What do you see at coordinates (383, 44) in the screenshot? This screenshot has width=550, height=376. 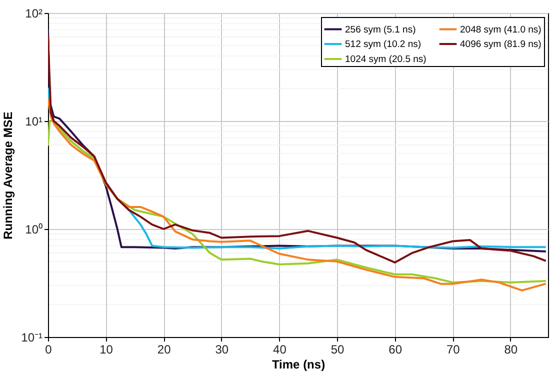 I see `legend-label: 512 sym (10.2 ns)` at bounding box center [383, 44].